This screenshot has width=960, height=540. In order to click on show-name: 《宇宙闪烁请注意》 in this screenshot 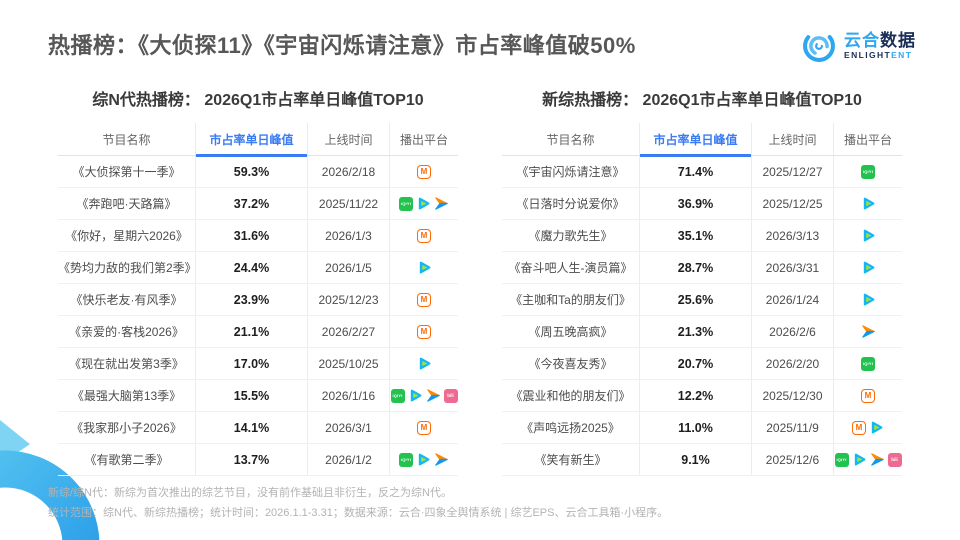, I will do `click(571, 171)`.